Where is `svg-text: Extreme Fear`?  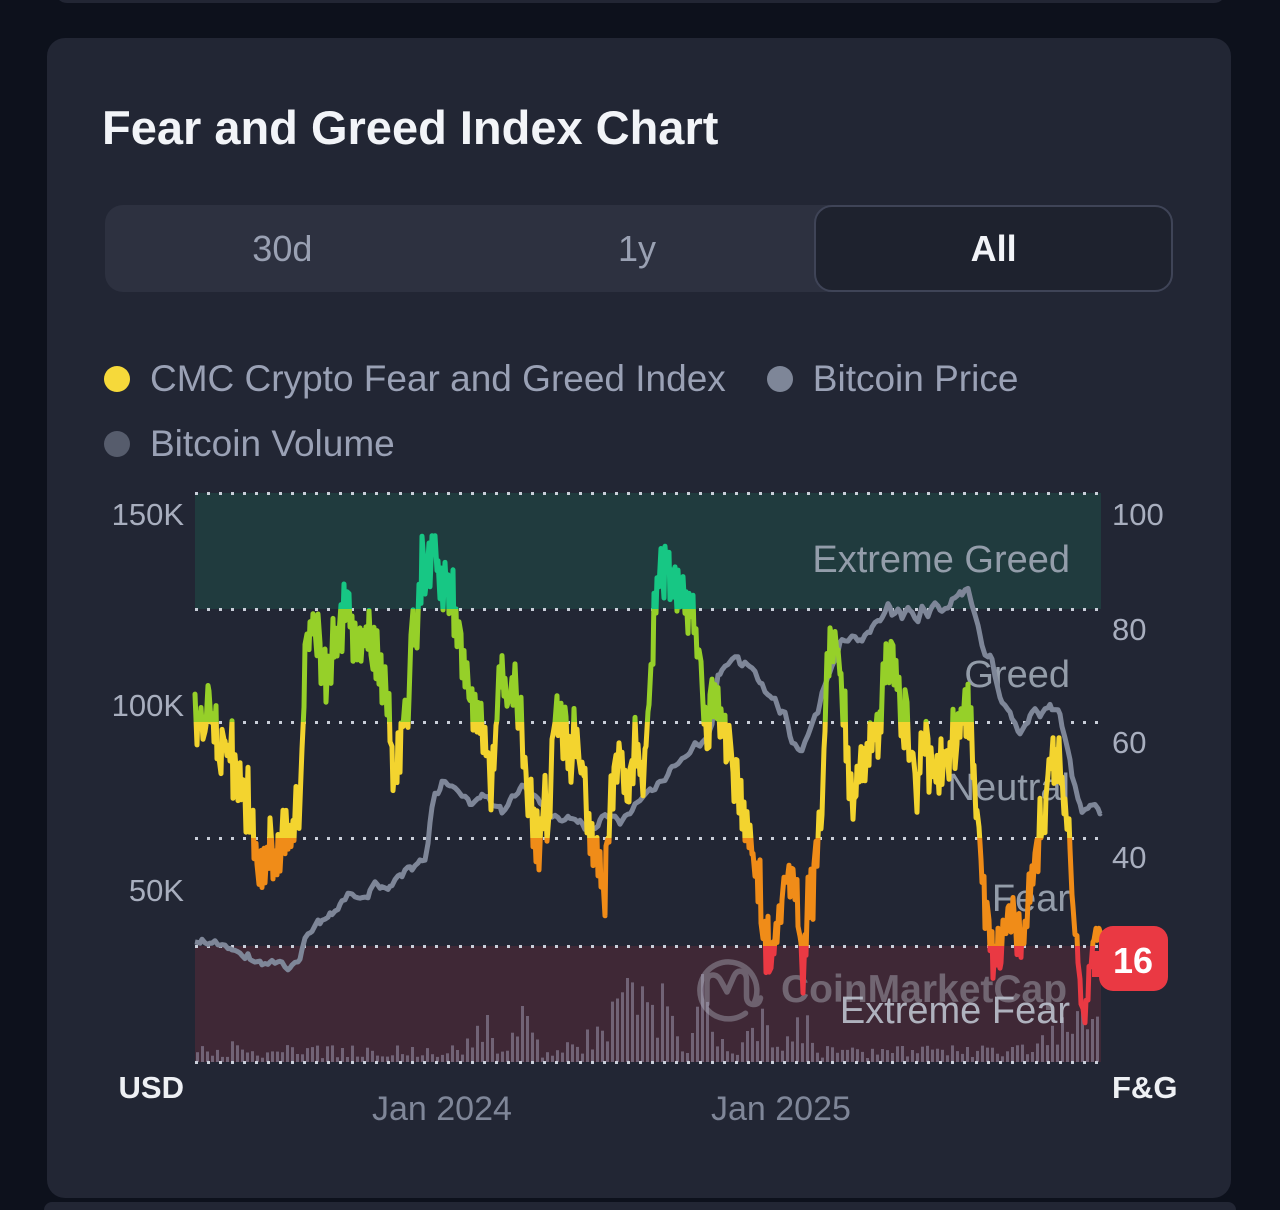 svg-text: Extreme Fear is located at coordinates (955, 1011).